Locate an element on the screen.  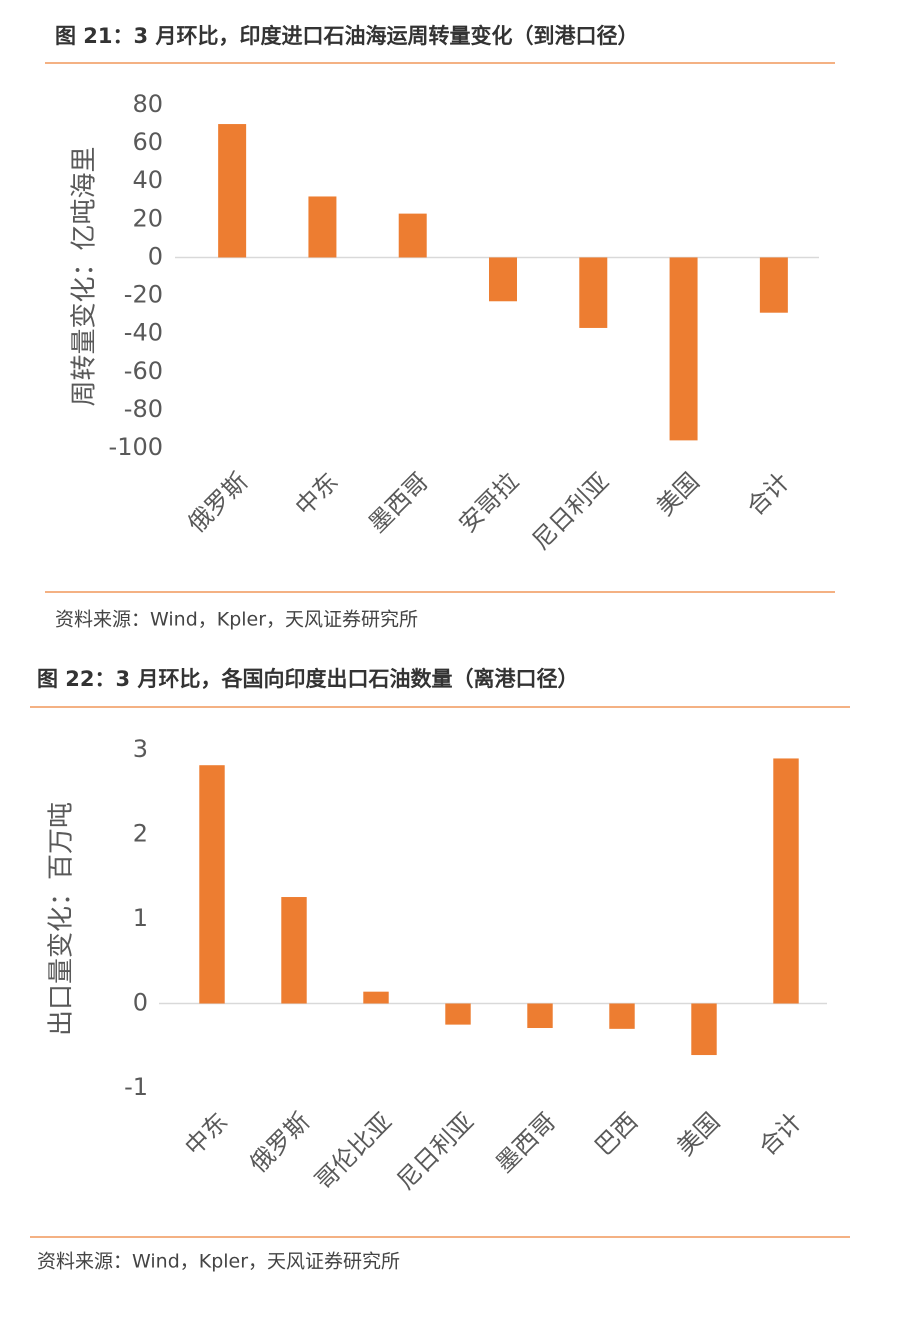
x-tick-label: 巴西 is located at coordinates (616, 1134).